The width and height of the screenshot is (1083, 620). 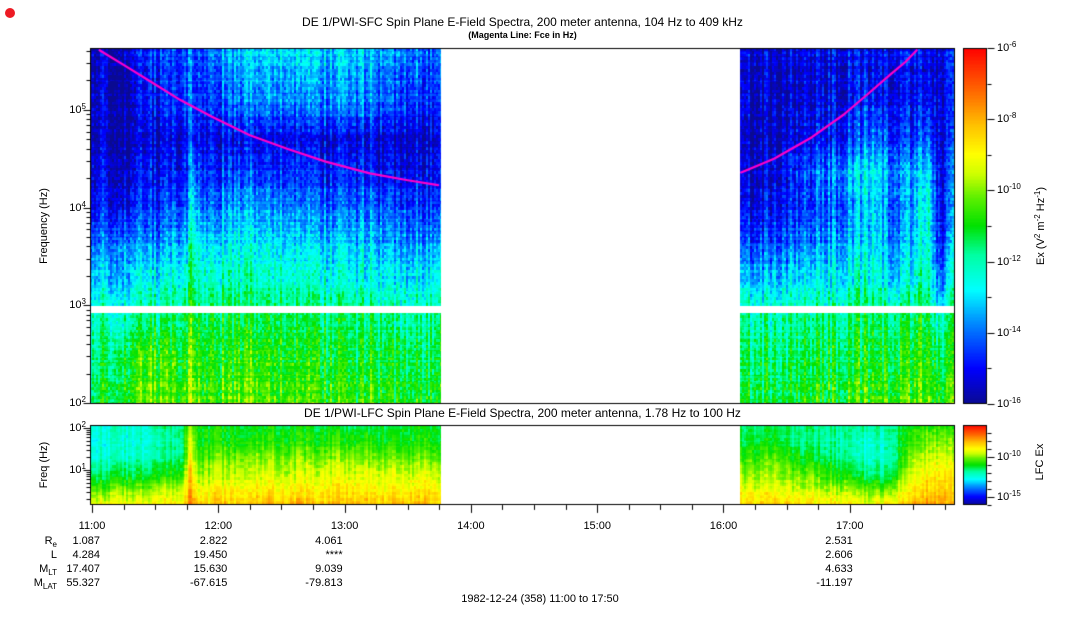 What do you see at coordinates (44, 226) in the screenshot?
I see `sfc-y-axis-label: Frequency (Hz)` at bounding box center [44, 226].